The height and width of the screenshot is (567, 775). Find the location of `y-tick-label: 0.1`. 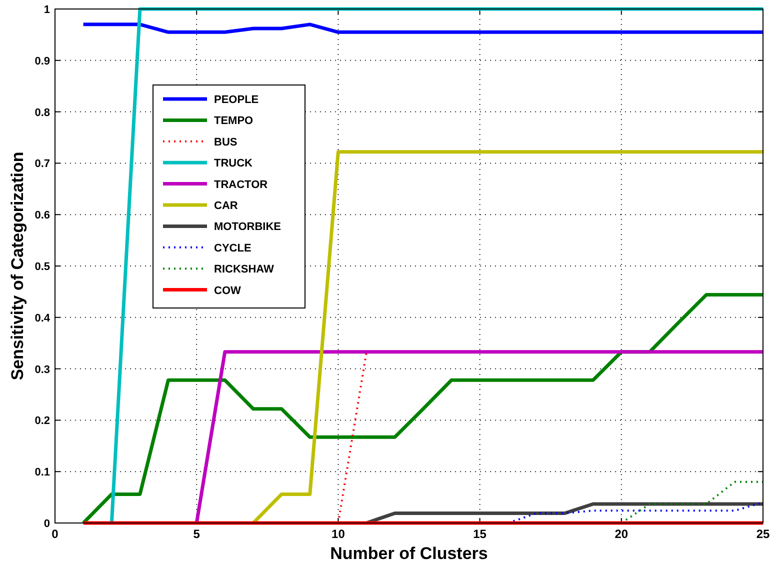

y-tick-label: 0.1 is located at coordinates (42, 472).